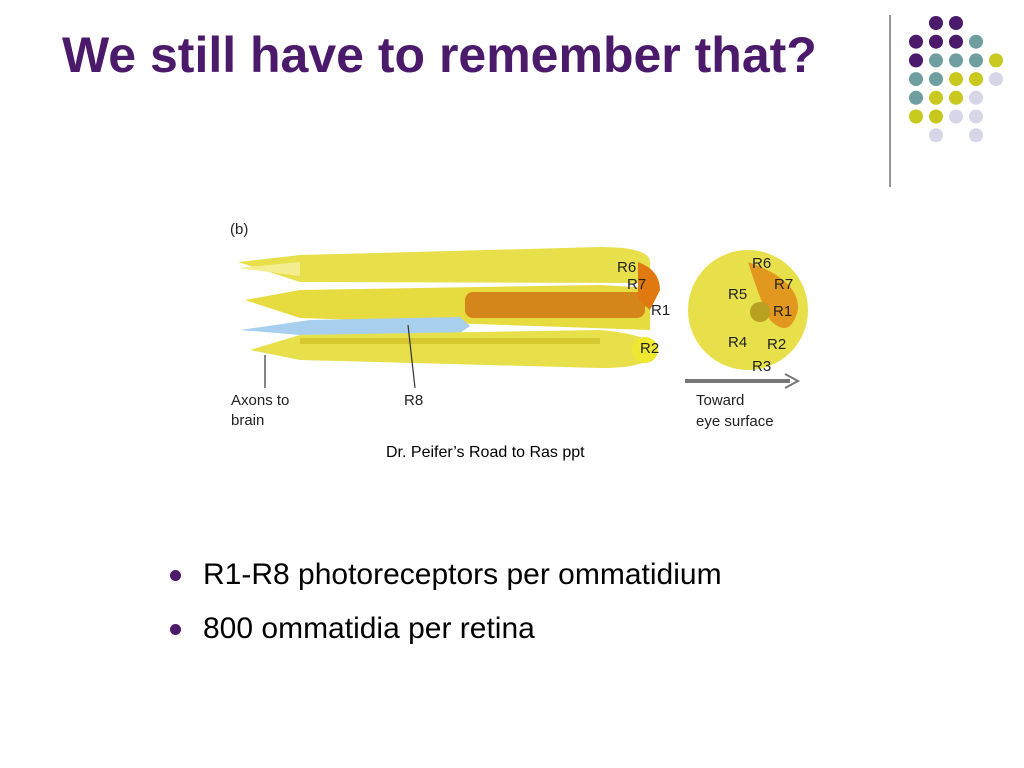 Image resolution: width=1024 pixels, height=768 pixels. I want to click on bullet: R1-R8 photoreceptors per ommatidium, so click(443, 582).